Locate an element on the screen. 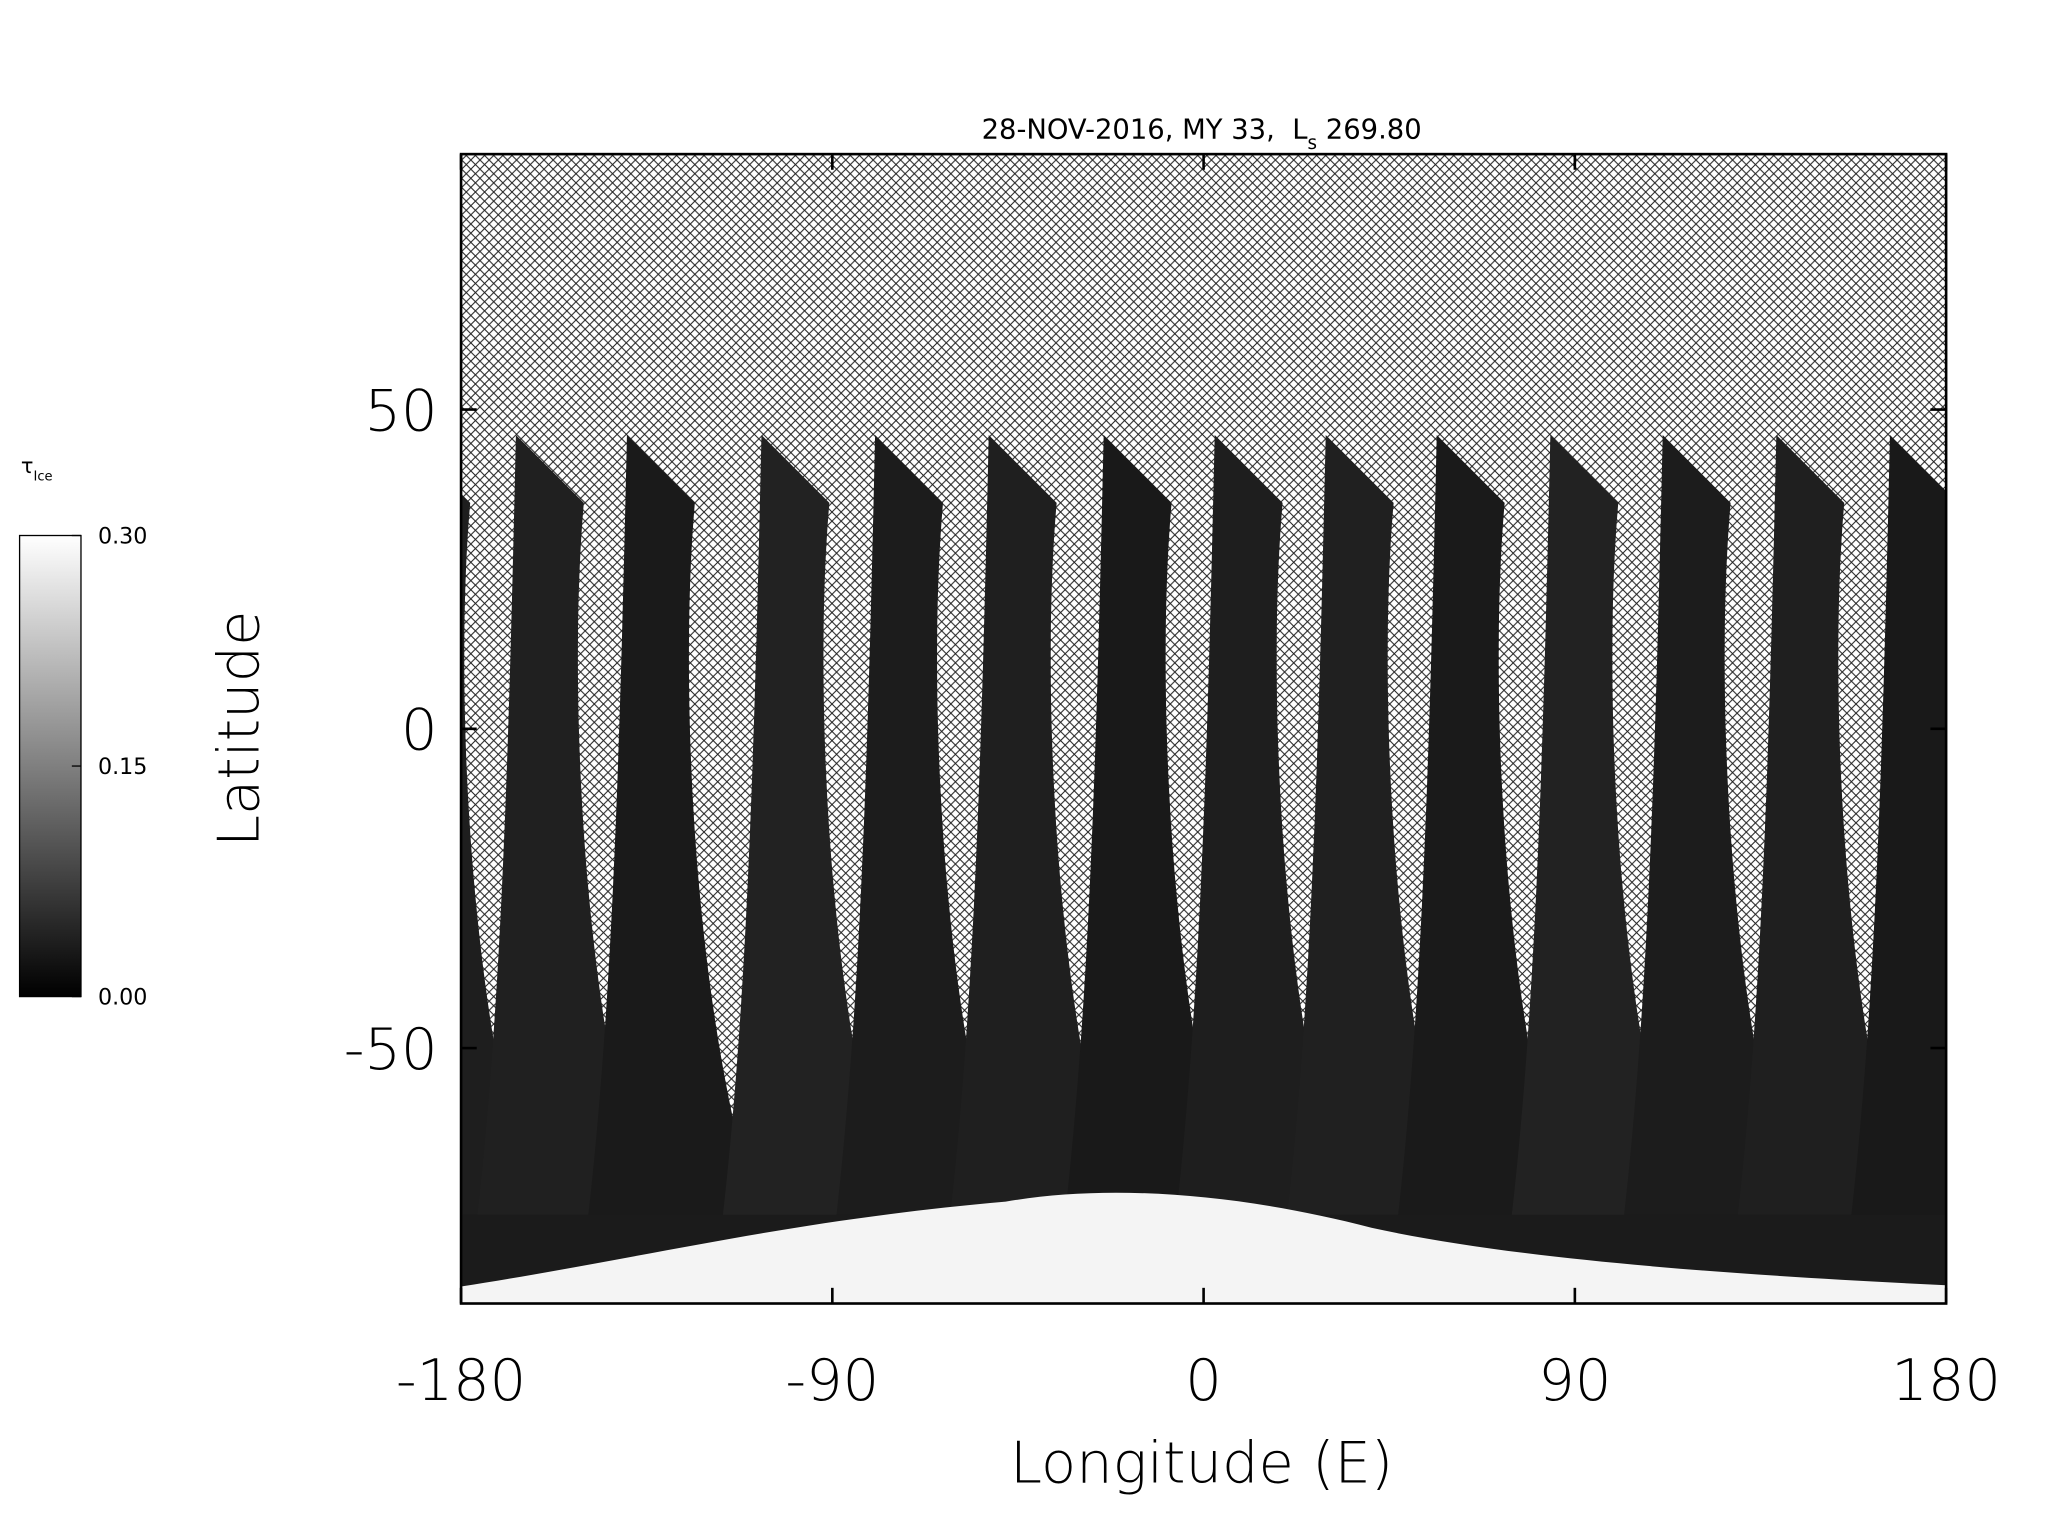  colorbar-subscript: Ice is located at coordinates (42, 477).